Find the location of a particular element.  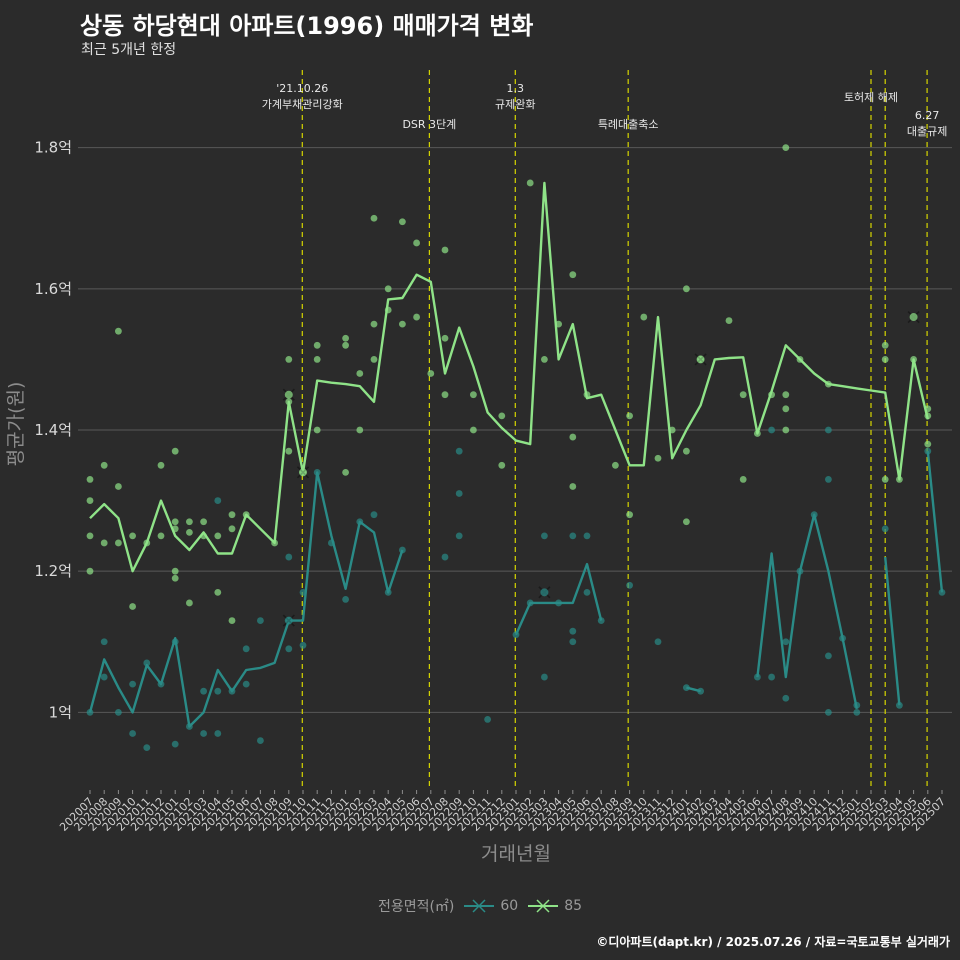

policy-event-label: 규제완화 is located at coordinates (515, 104).